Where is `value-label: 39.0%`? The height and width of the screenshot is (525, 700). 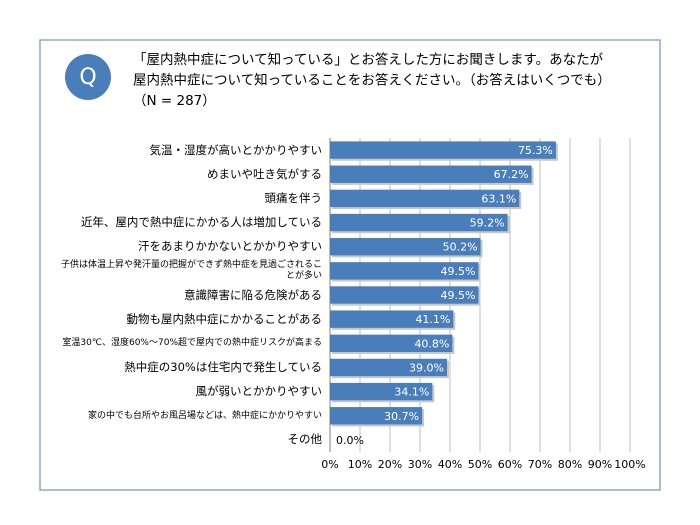 value-label: 39.0% is located at coordinates (426, 367).